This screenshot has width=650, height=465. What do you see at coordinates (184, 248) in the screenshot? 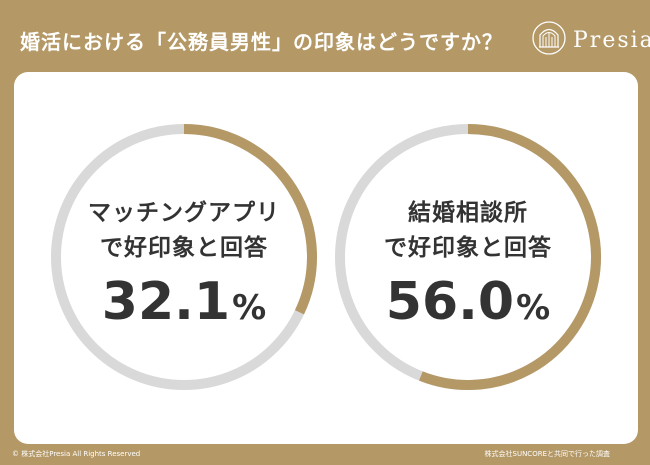
I see `ring-1-label-line2: で好印象と回答` at bounding box center [184, 248].